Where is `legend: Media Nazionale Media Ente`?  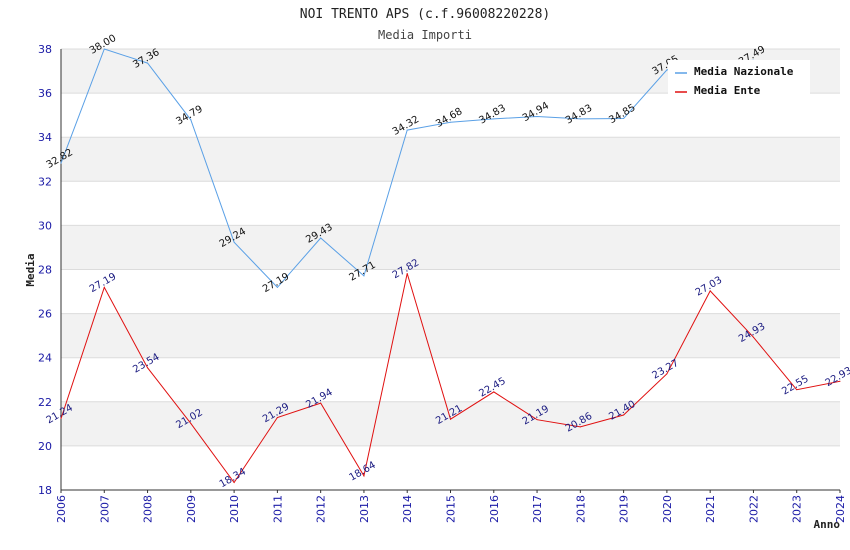
legend: Media Nazionale Media Ente is located at coordinates (739, 78).